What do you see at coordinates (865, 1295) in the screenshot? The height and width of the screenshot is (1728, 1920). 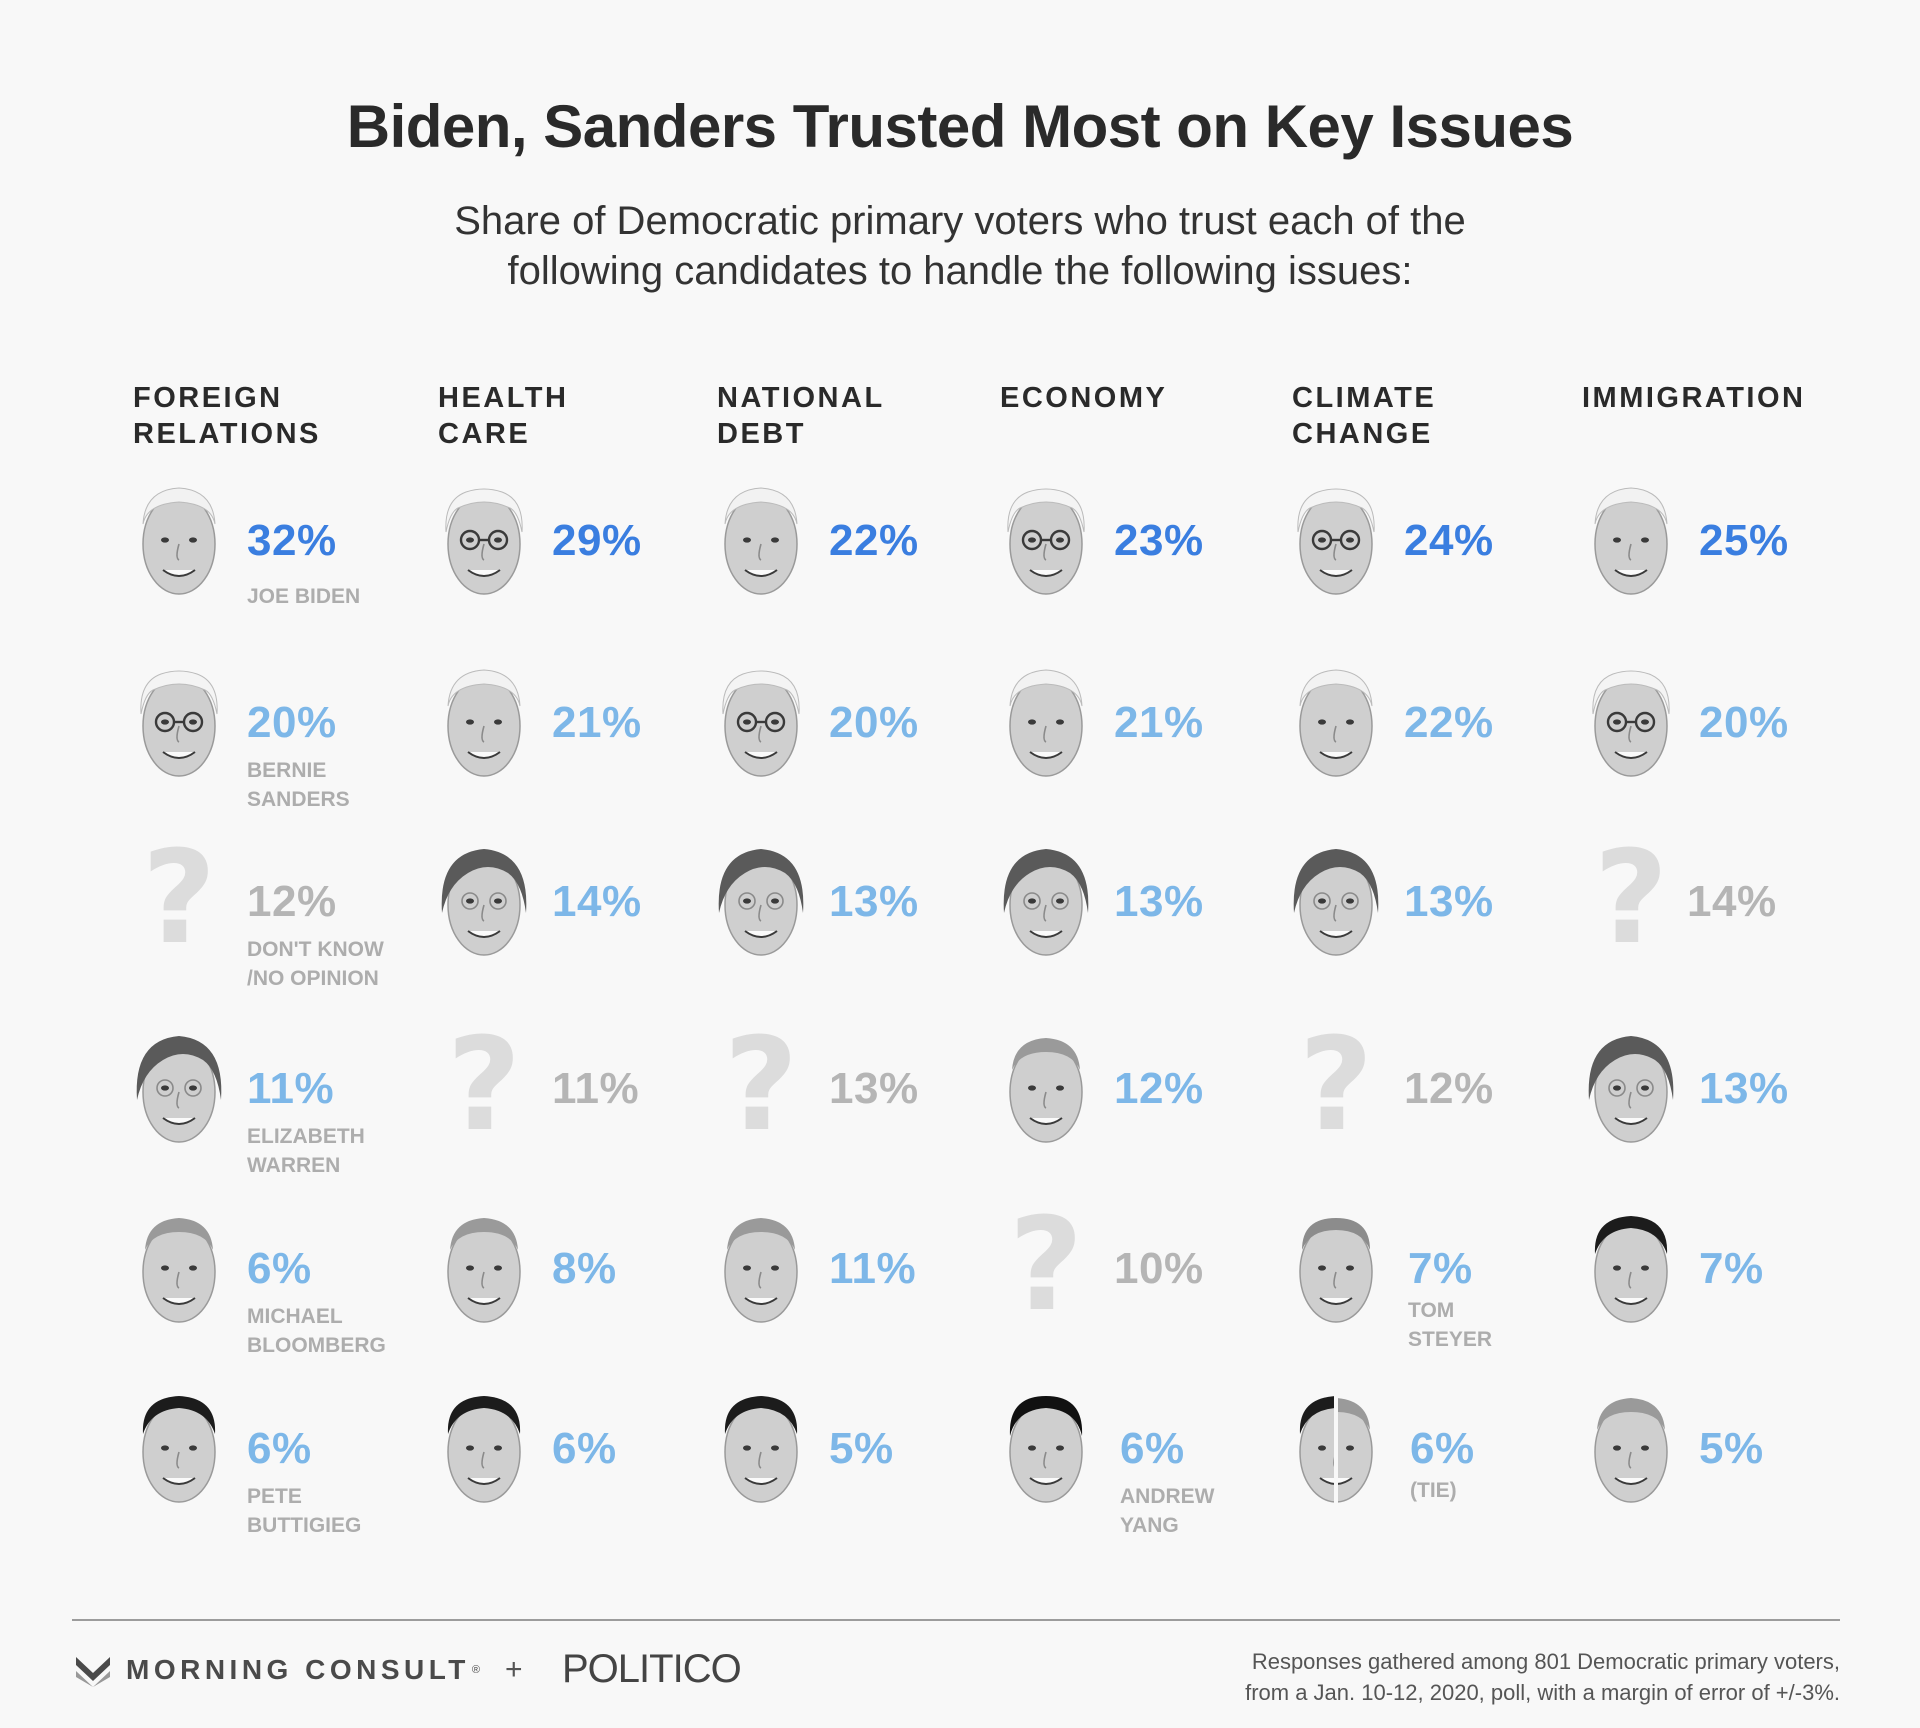 I see `ranking-entry-michael-bloomberg: 11%` at bounding box center [865, 1295].